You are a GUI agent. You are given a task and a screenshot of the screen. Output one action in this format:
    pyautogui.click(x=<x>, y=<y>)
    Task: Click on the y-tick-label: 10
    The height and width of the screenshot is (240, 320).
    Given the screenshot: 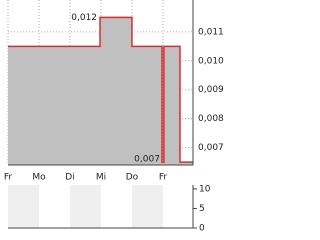 What is the action you would take?
    pyautogui.click(x=205, y=189)
    